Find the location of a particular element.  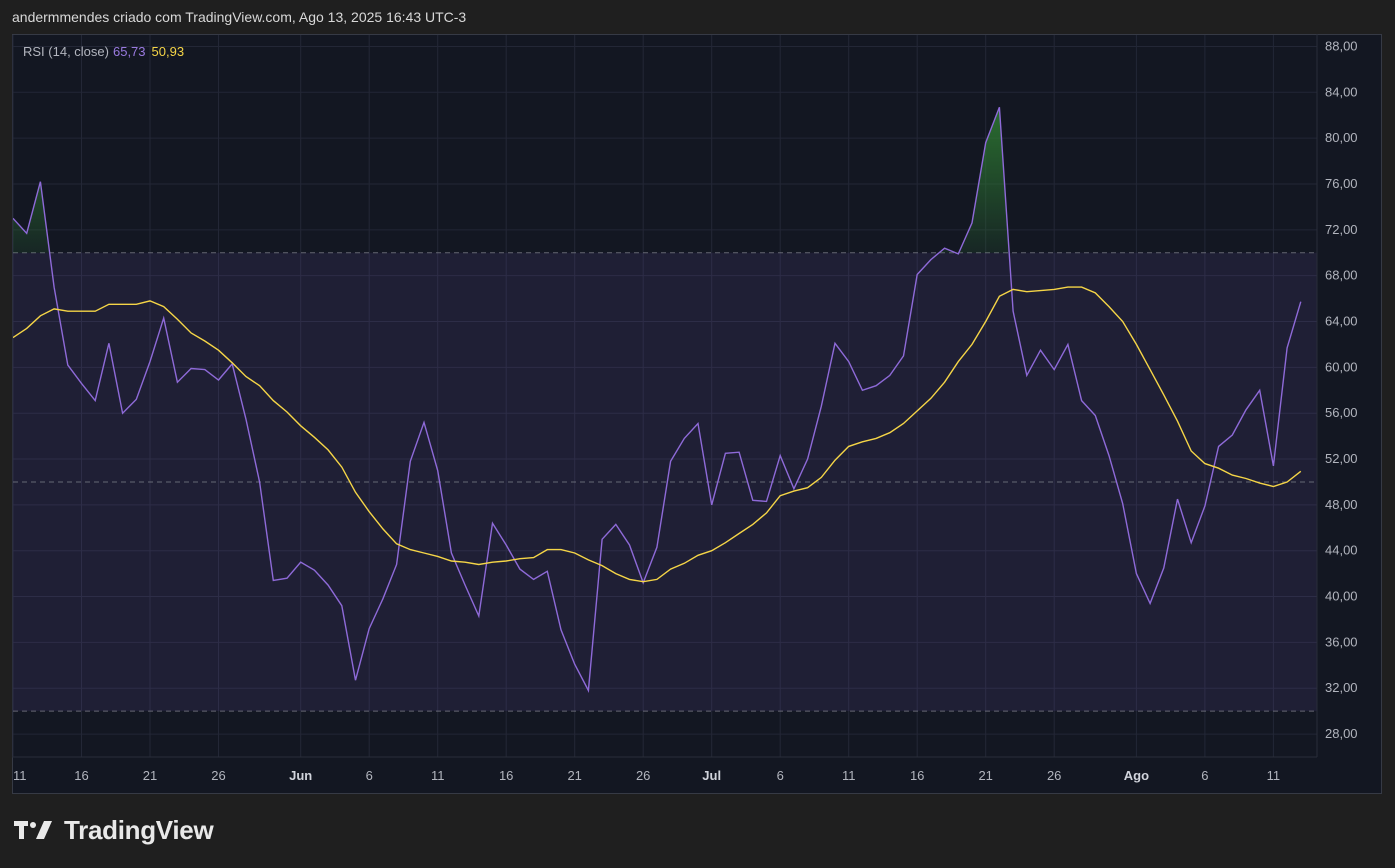

tradingview-logo: TradingView is located at coordinates (114, 830).